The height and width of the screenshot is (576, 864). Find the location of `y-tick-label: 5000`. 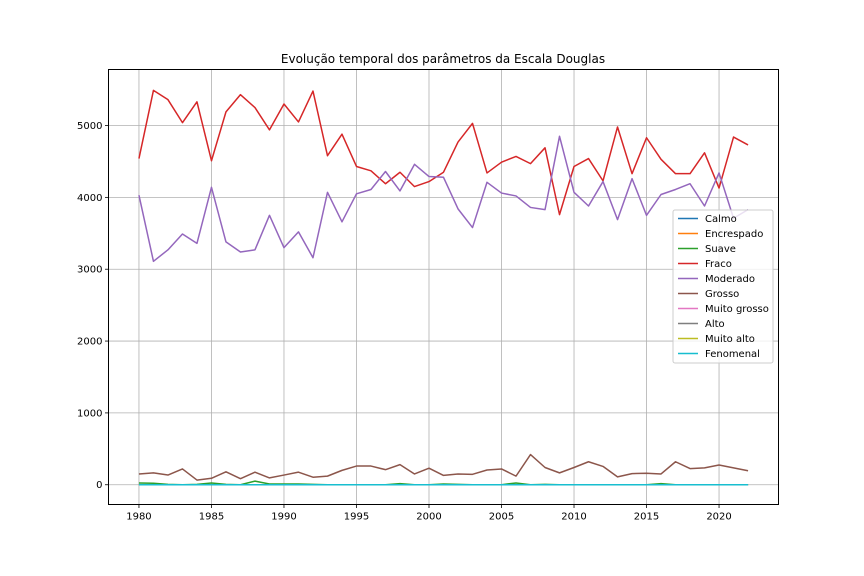

y-tick-label: 5000 is located at coordinates (89, 126).